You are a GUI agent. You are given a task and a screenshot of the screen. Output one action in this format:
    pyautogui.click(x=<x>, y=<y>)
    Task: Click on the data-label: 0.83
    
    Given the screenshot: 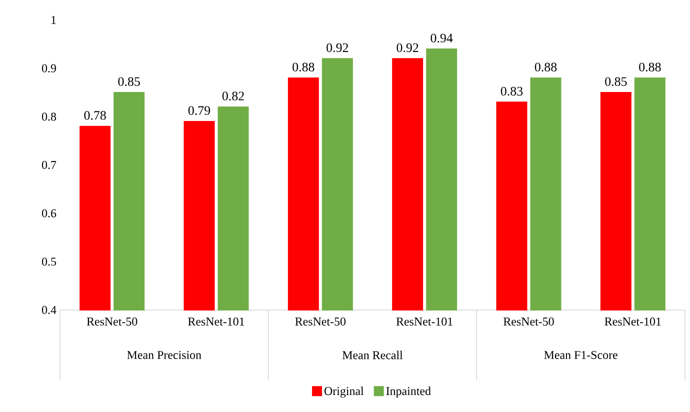 What is the action you would take?
    pyautogui.click(x=511, y=91)
    